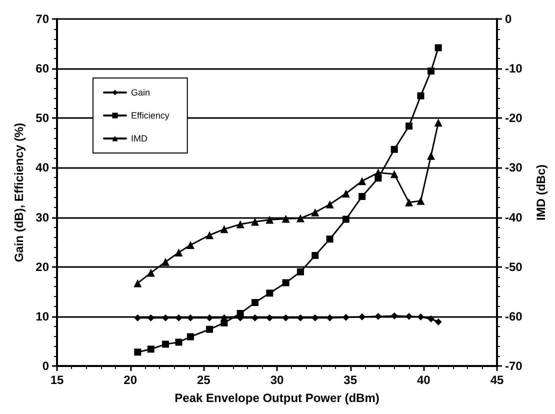 This screenshot has height=414, width=555. What do you see at coordinates (497, 380) in the screenshot?
I see `x-tick-label: 45` at bounding box center [497, 380].